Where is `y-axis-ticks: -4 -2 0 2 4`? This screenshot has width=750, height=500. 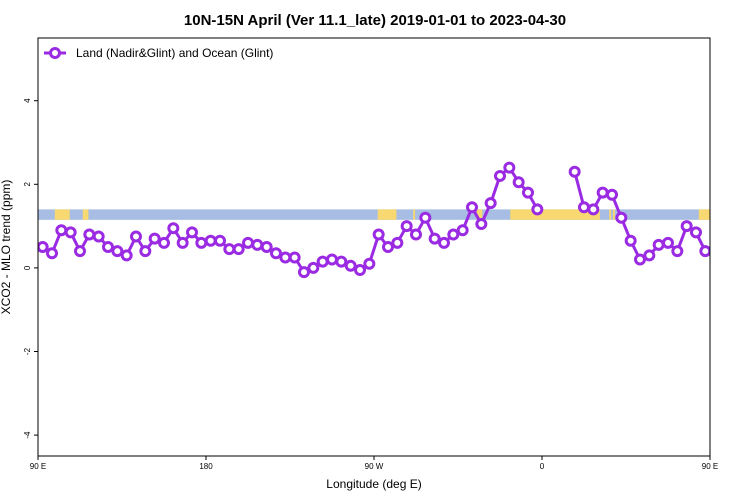
y-axis-ticks: -4 -2 0 2 4 is located at coordinates (30, 268).